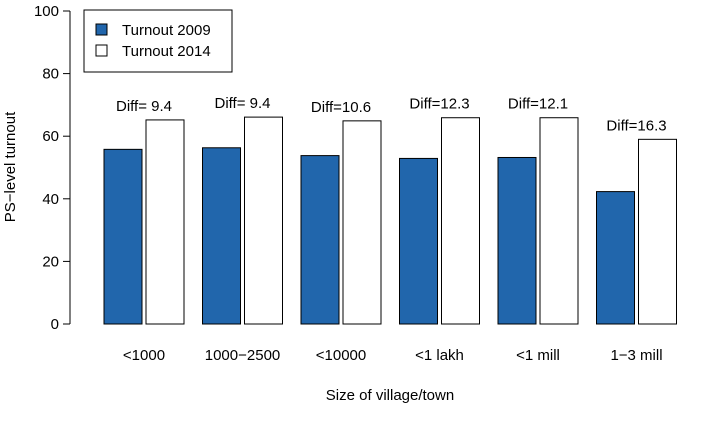 The width and height of the screenshot is (728, 423). Describe the element at coordinates (50, 261) in the screenshot. I see `y-tick-label: 20` at that location.